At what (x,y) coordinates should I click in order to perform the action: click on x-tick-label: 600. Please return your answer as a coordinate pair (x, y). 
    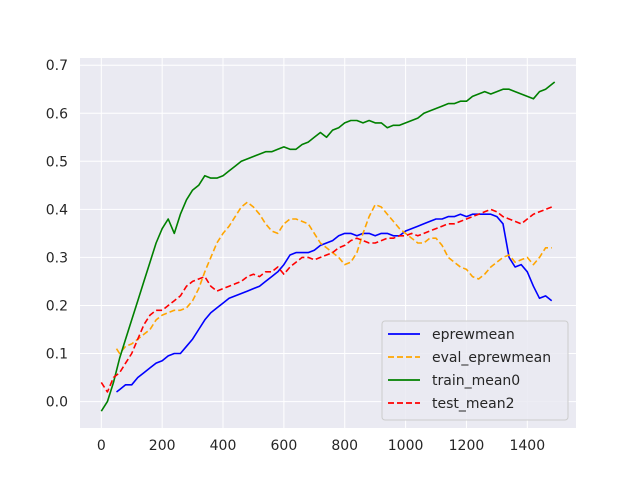
    Looking at the image, I should click on (284, 446).